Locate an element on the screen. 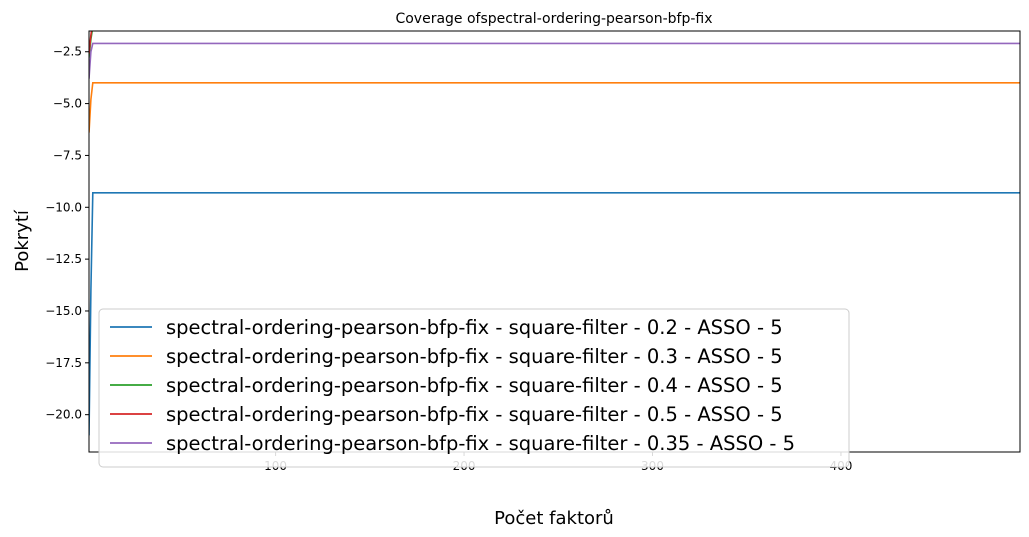  y-tick-label: −12.5 is located at coordinates (63, 259).